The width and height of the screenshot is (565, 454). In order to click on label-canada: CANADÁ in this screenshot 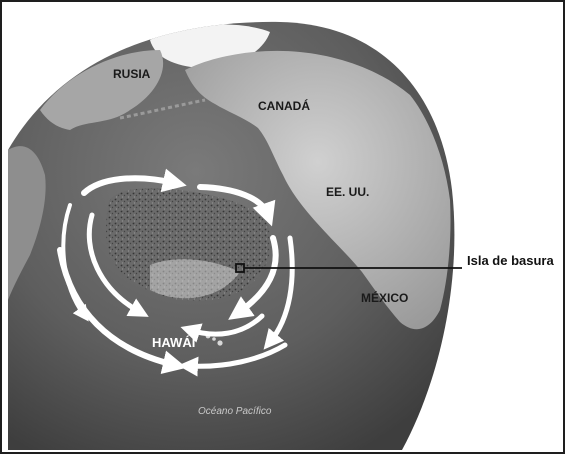, I will do `click(284, 105)`.